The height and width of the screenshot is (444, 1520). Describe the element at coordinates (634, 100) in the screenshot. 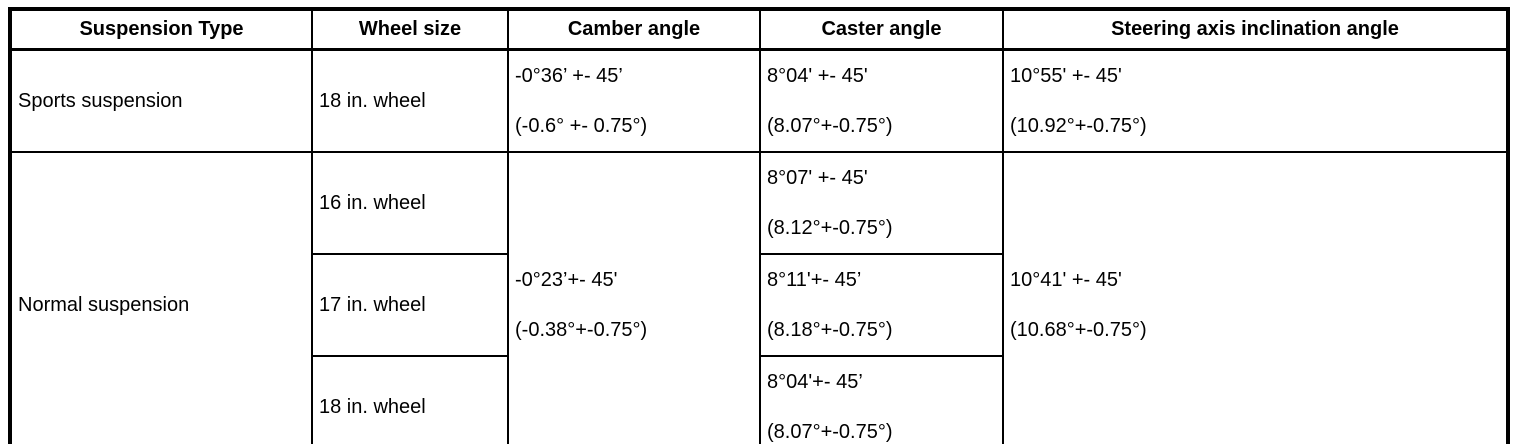

I see `cell-sports-camber-angle: -0°36’ +- 45’ (-0.6° +- 0.75°)` at that location.